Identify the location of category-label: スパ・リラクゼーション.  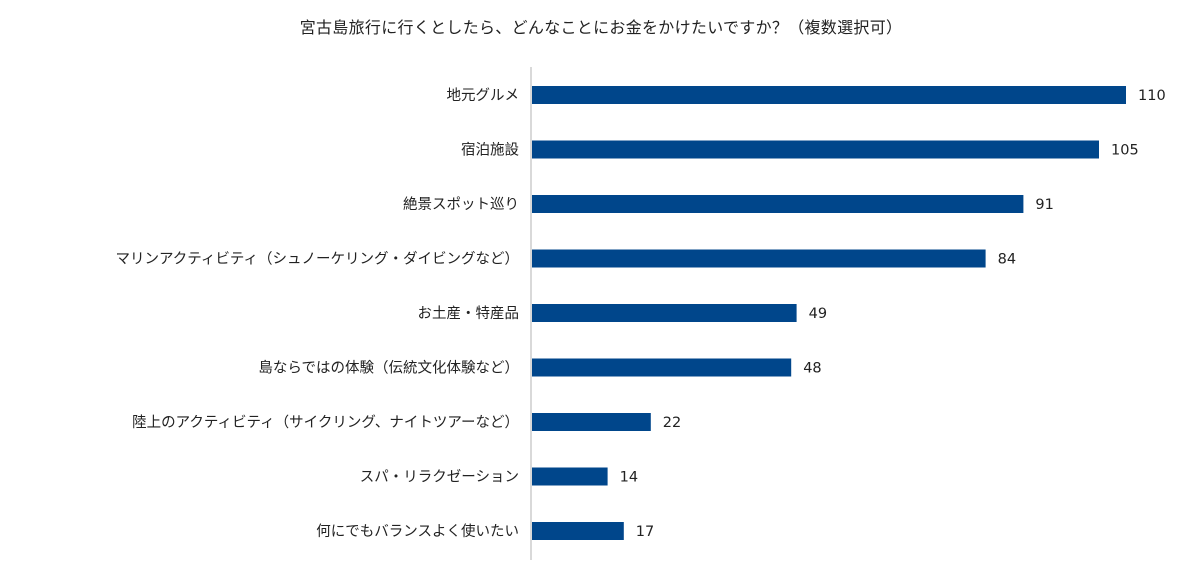
(439, 477).